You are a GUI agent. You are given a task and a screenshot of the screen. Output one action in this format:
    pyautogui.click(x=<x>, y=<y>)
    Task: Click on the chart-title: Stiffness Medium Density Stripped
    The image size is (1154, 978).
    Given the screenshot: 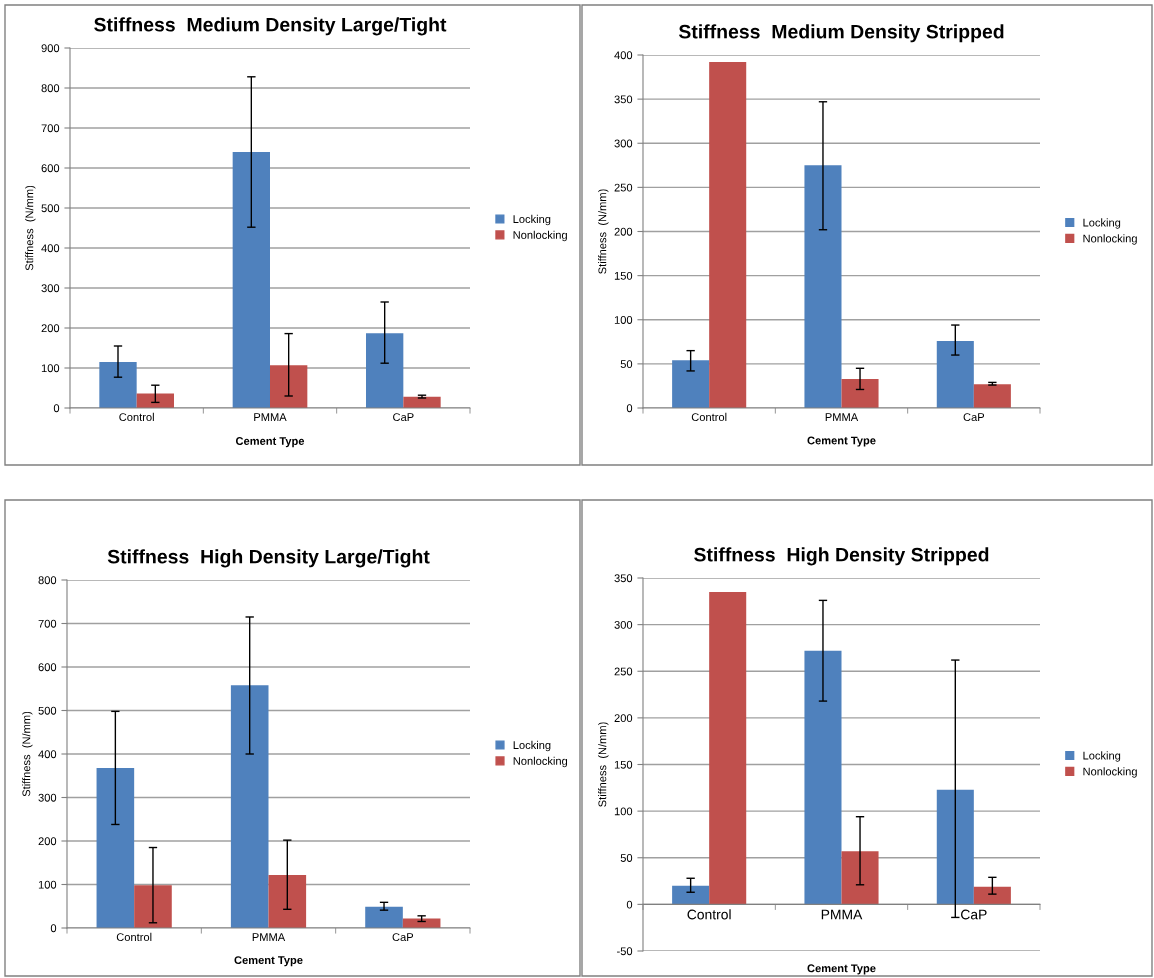 What is the action you would take?
    pyautogui.click(x=841, y=33)
    